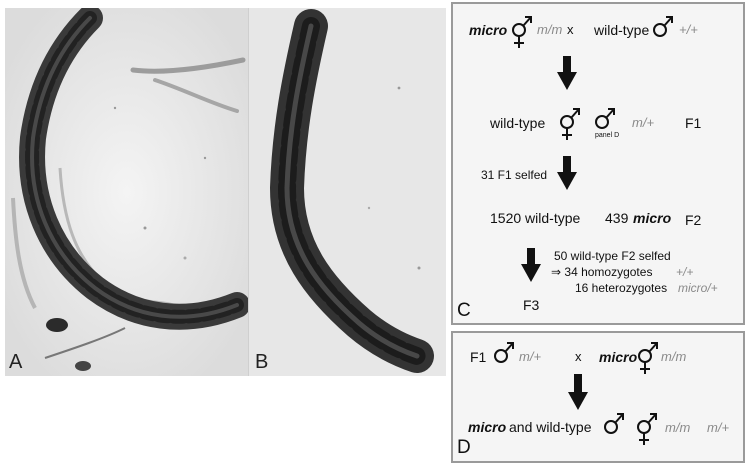  I want to click on d-result-genotype-2: m/+, so click(718, 427).